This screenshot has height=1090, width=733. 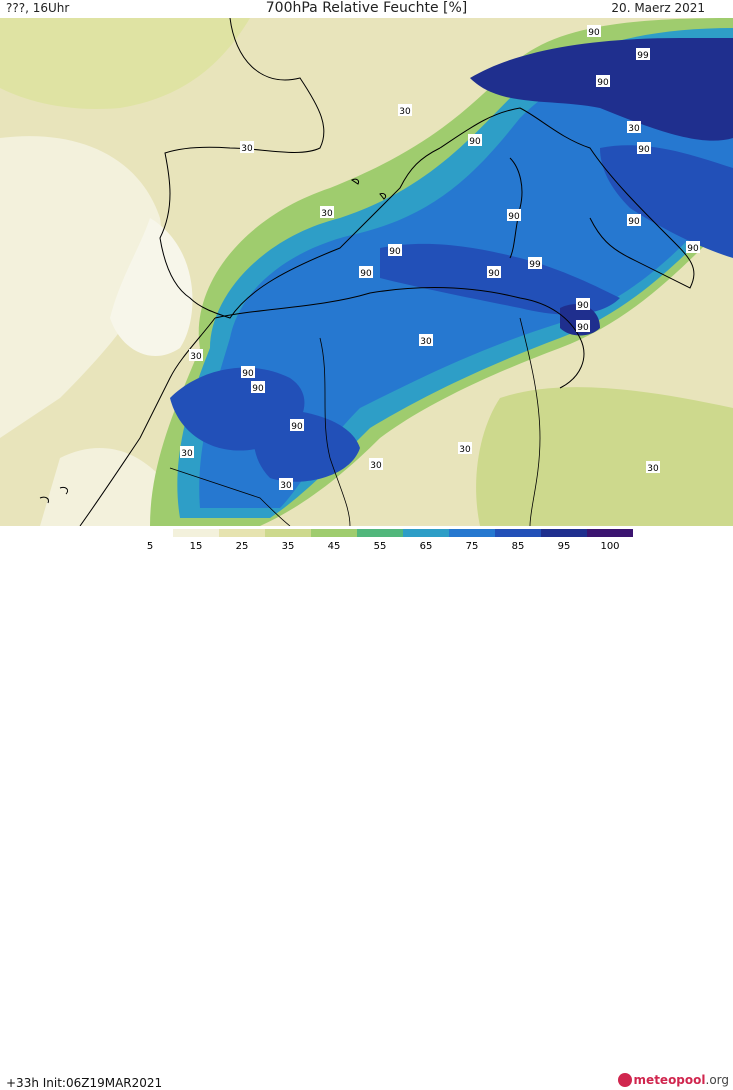 I want to click on dry-zone-southwest, so click(x=105, y=487).